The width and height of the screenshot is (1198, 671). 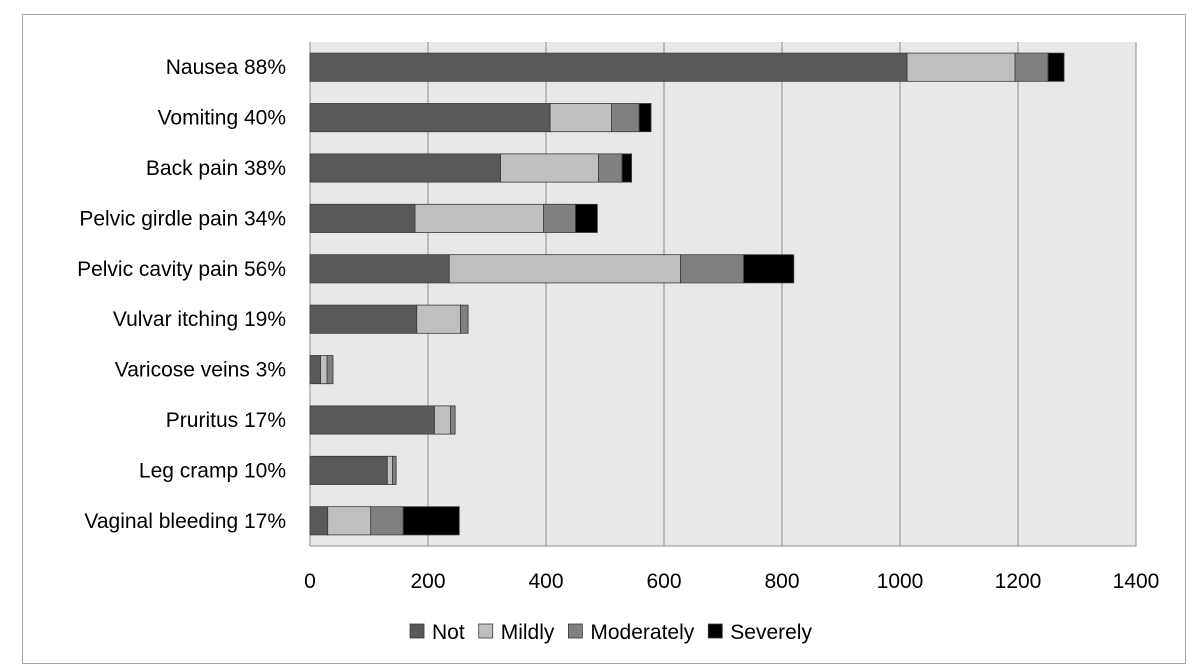 I want to click on legend-label-moderately: Moderately, so click(x=642, y=632).